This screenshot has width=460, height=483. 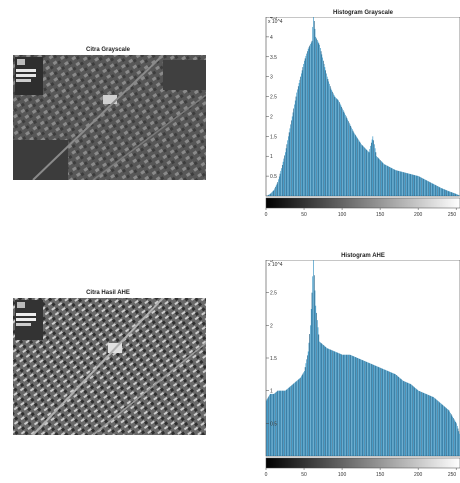 What do you see at coordinates (342, 215) in the screenshot?
I see `x-tick-label: 100` at bounding box center [342, 215].